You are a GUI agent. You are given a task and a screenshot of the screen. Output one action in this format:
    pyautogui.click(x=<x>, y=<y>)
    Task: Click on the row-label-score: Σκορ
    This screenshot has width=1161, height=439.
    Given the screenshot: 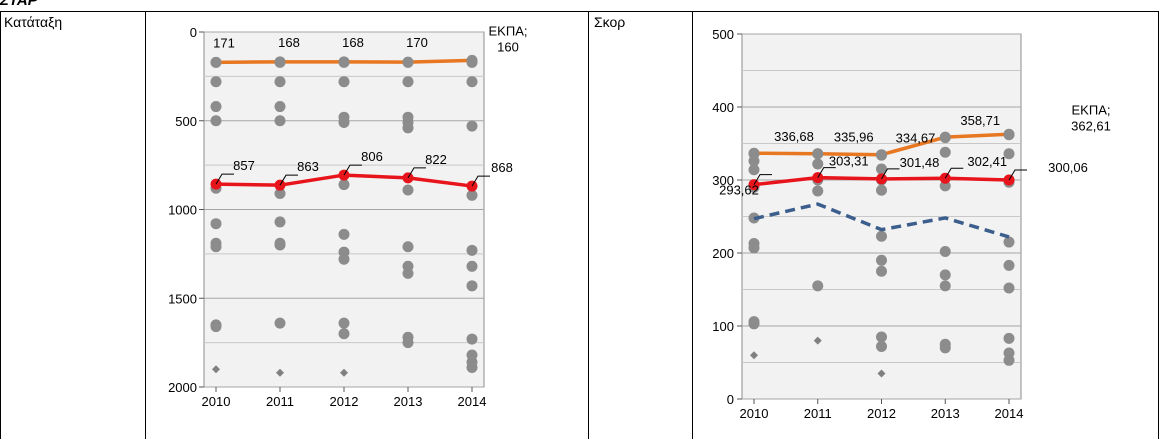 What is the action you would take?
    pyautogui.click(x=610, y=22)
    